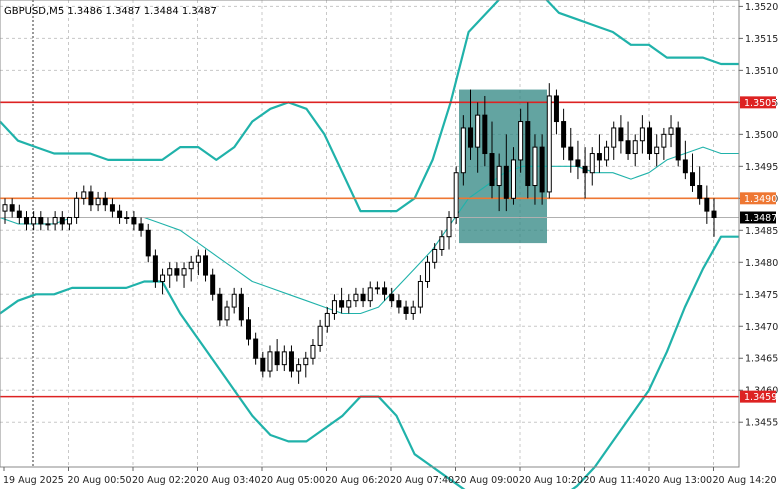  I want to click on x-tick-label: 20 Aug 05:00, so click(293, 480).